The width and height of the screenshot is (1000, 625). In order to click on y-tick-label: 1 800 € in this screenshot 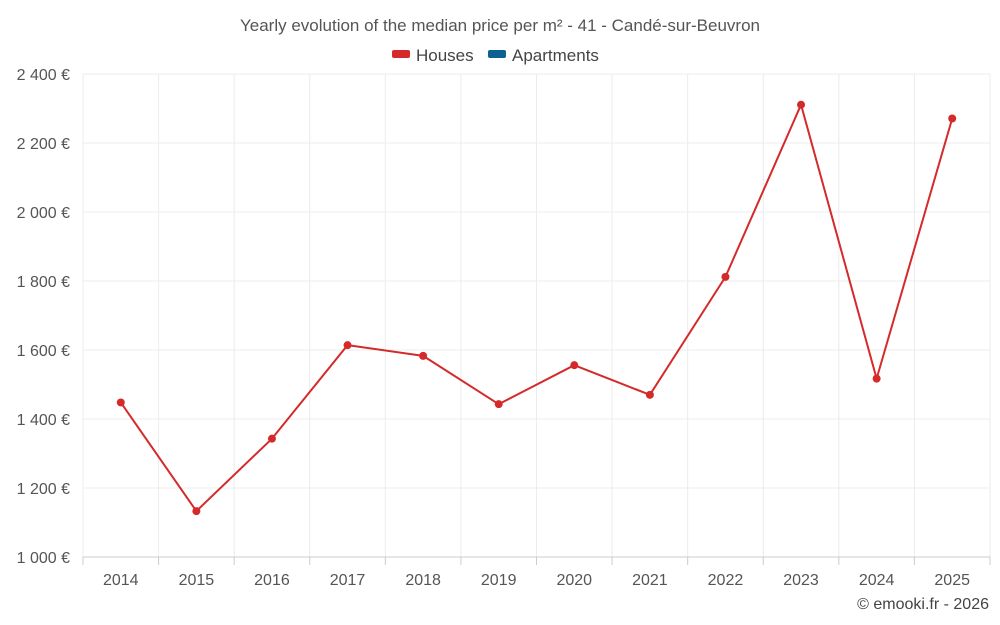, I will do `click(43, 282)`.